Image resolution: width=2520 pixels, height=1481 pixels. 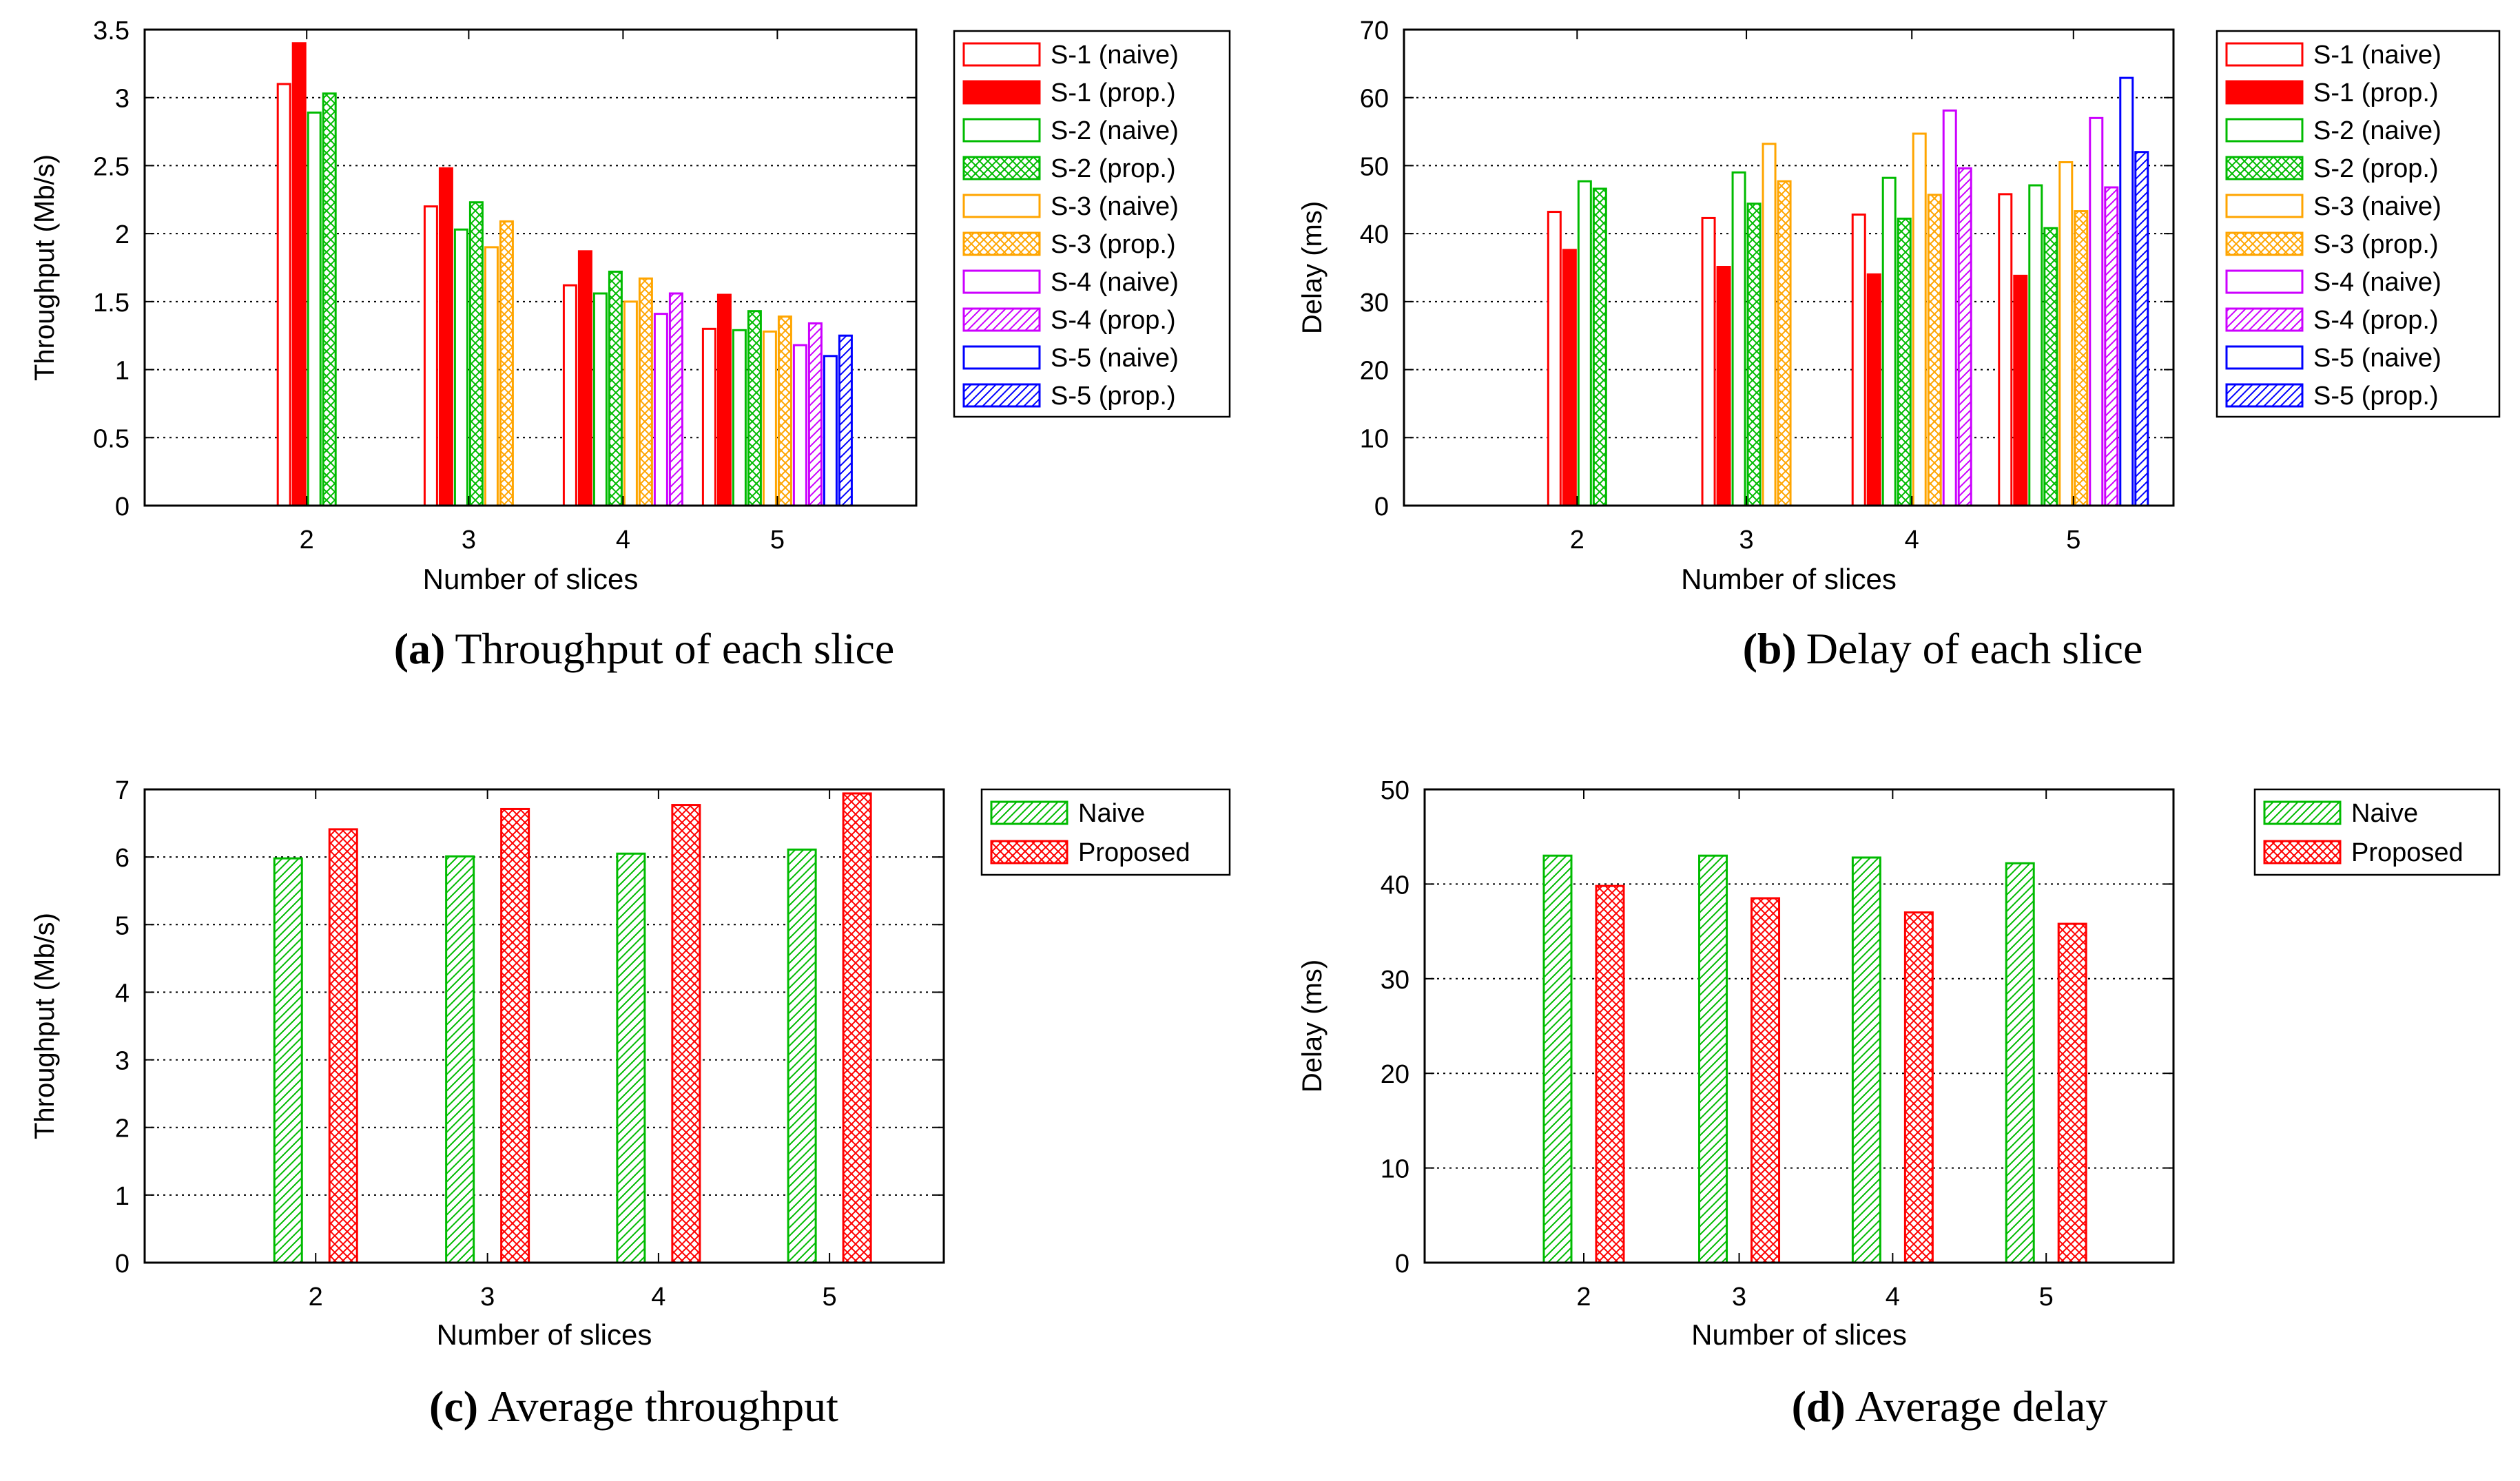 I want to click on y-axis-label: Throughput (Mb/s), so click(x=45, y=268).